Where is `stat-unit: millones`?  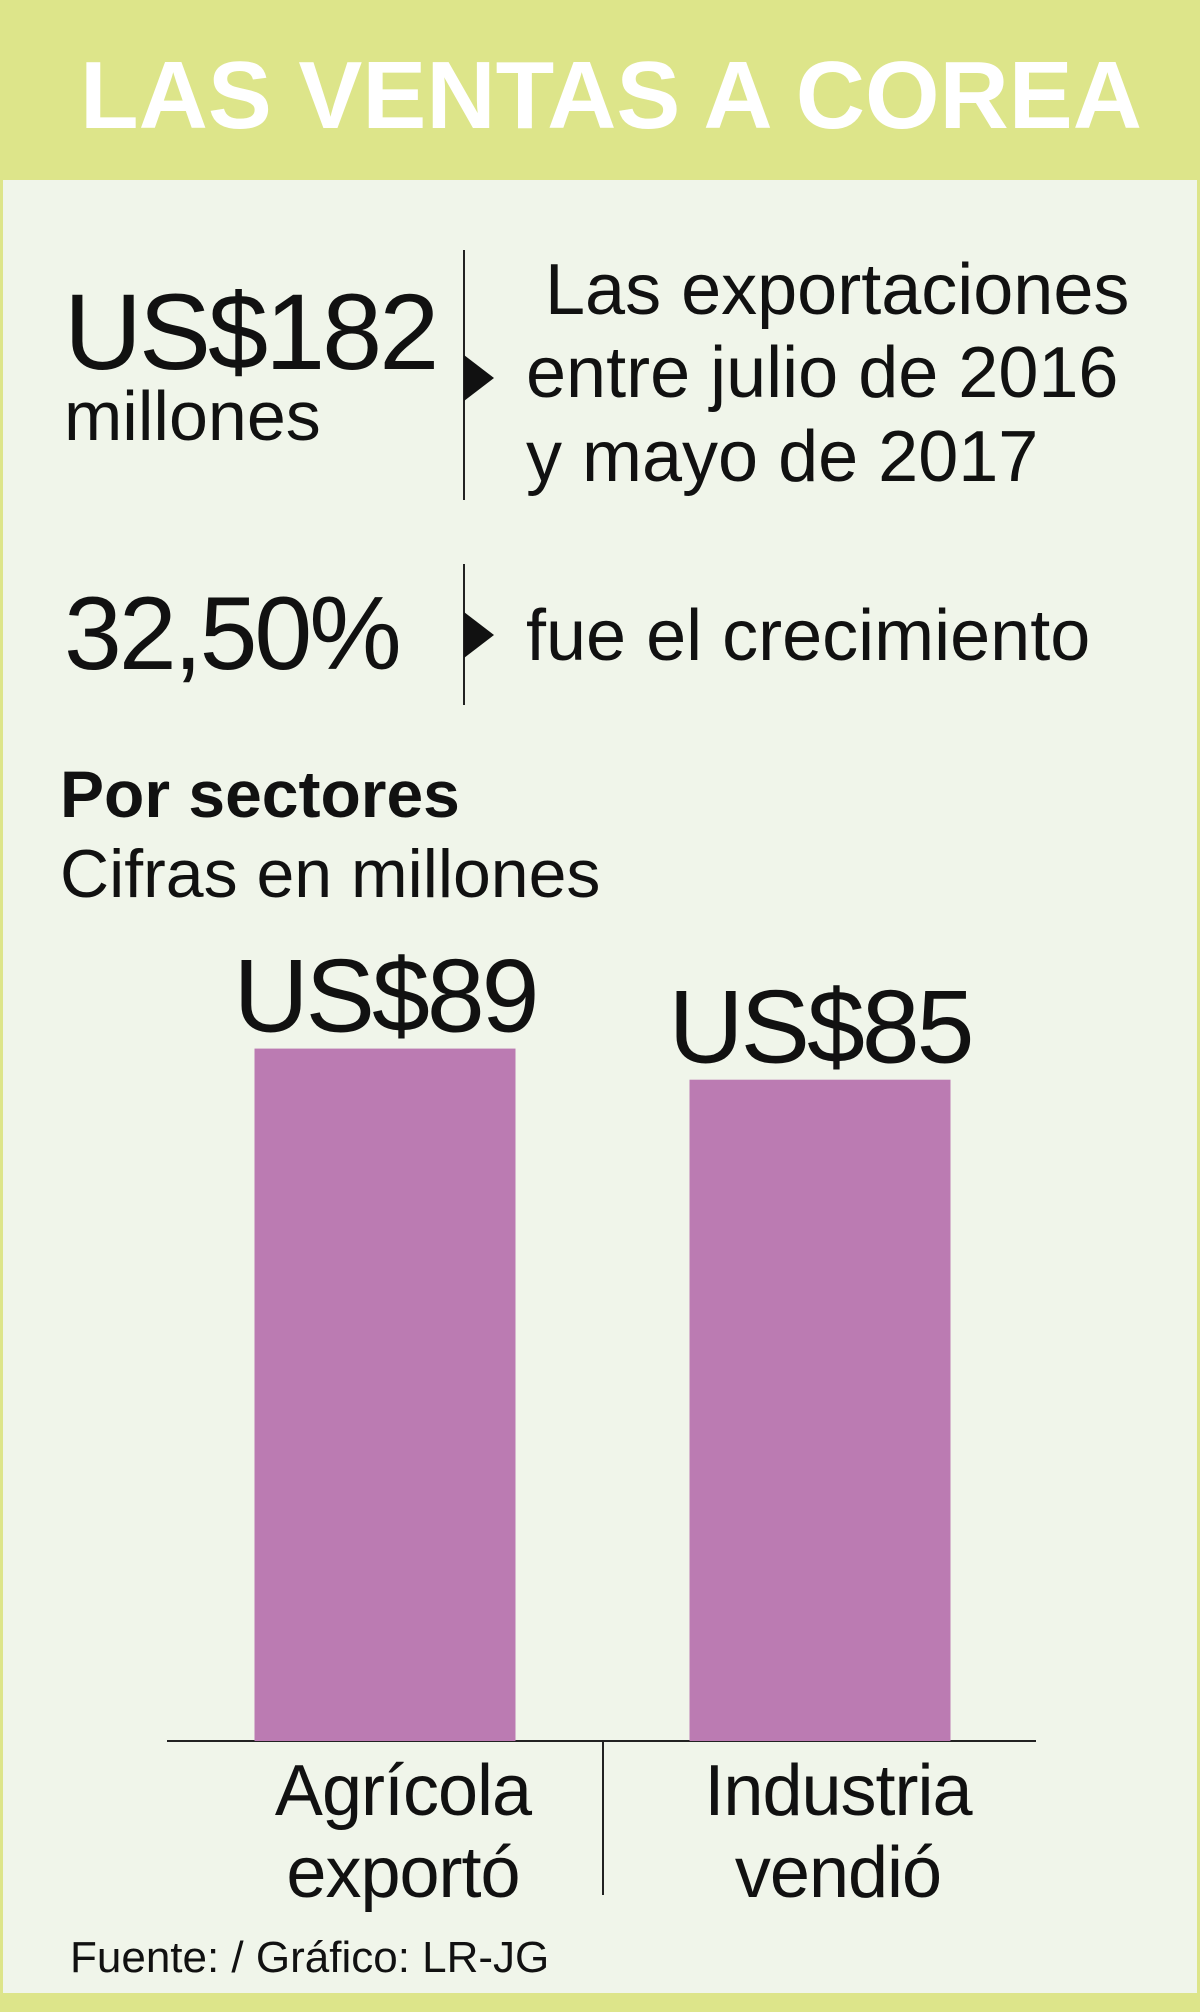
stat-unit: millones is located at coordinates (192, 416).